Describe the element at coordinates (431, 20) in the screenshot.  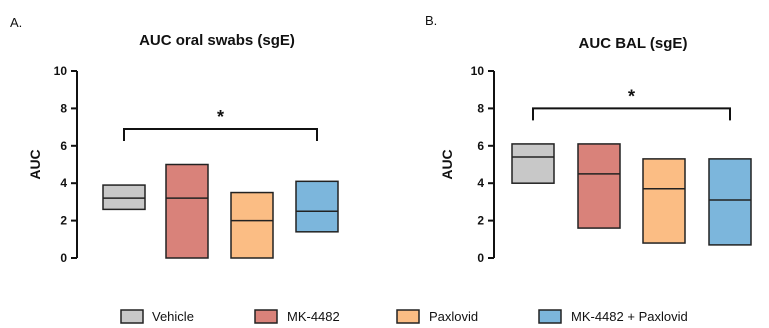
I see `panel-letter: B.` at that location.